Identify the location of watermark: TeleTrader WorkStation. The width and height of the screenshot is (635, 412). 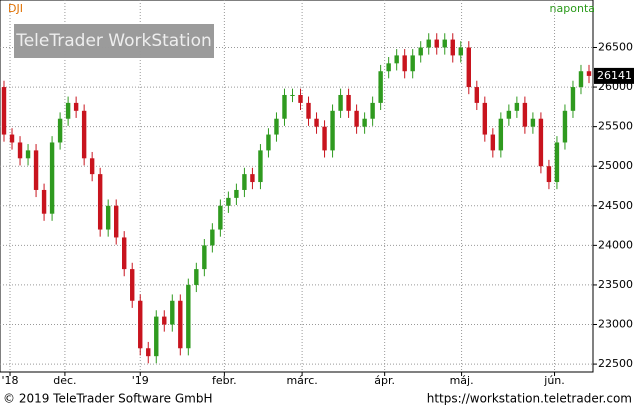
(113, 41).